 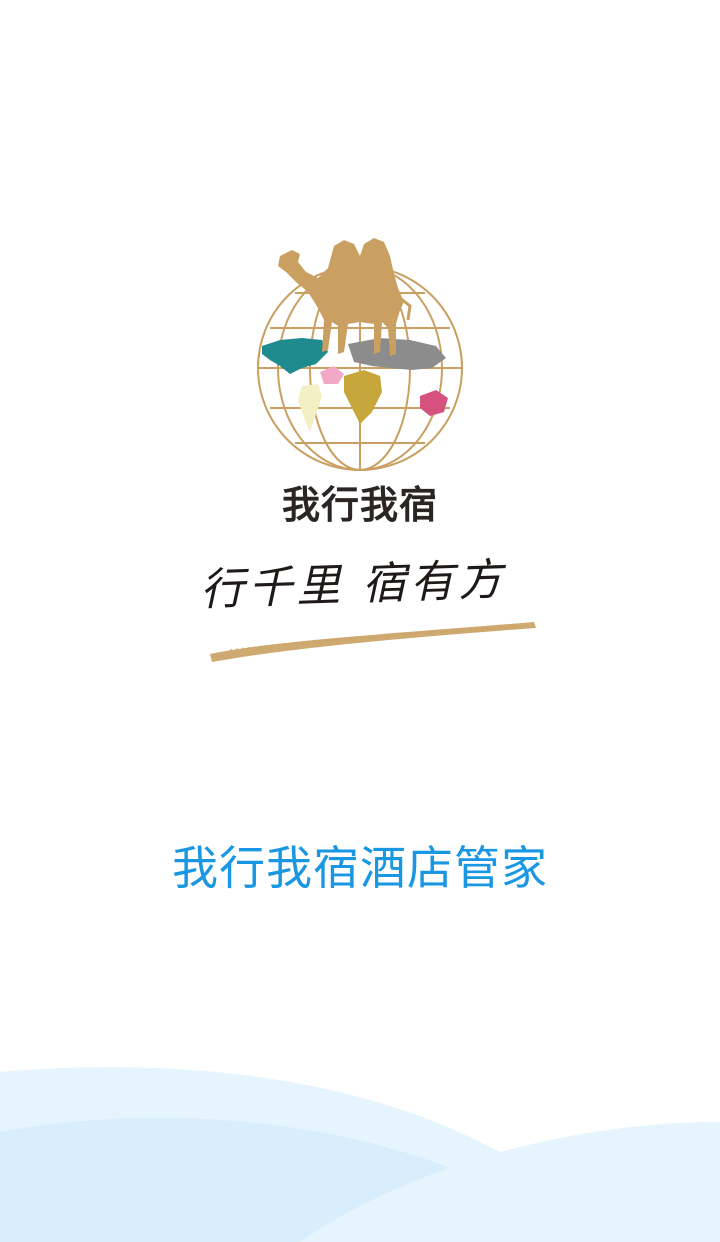 What do you see at coordinates (360, 354) in the screenshot?
I see `camel-globe-logo-icon` at bounding box center [360, 354].